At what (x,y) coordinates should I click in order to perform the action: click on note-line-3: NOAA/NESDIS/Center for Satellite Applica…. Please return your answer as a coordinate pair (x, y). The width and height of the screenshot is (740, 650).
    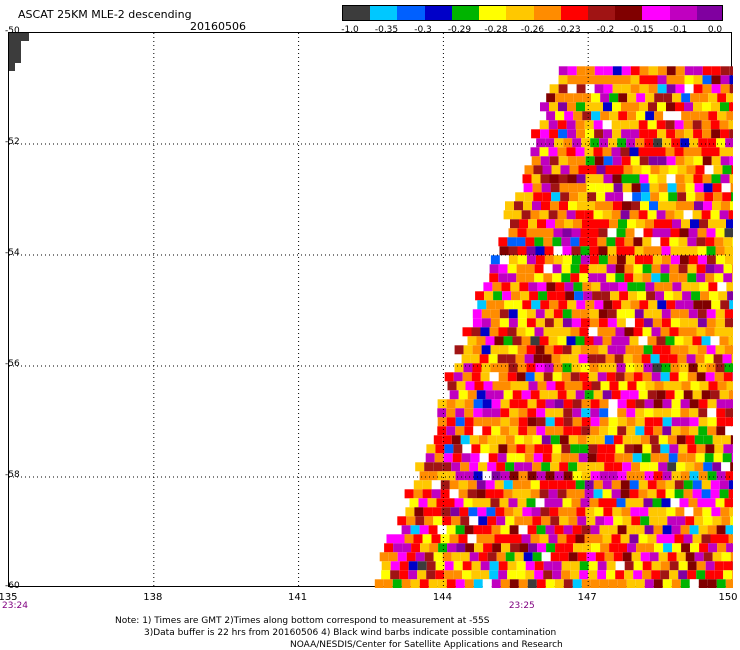
    Looking at the image, I should click on (426, 645).